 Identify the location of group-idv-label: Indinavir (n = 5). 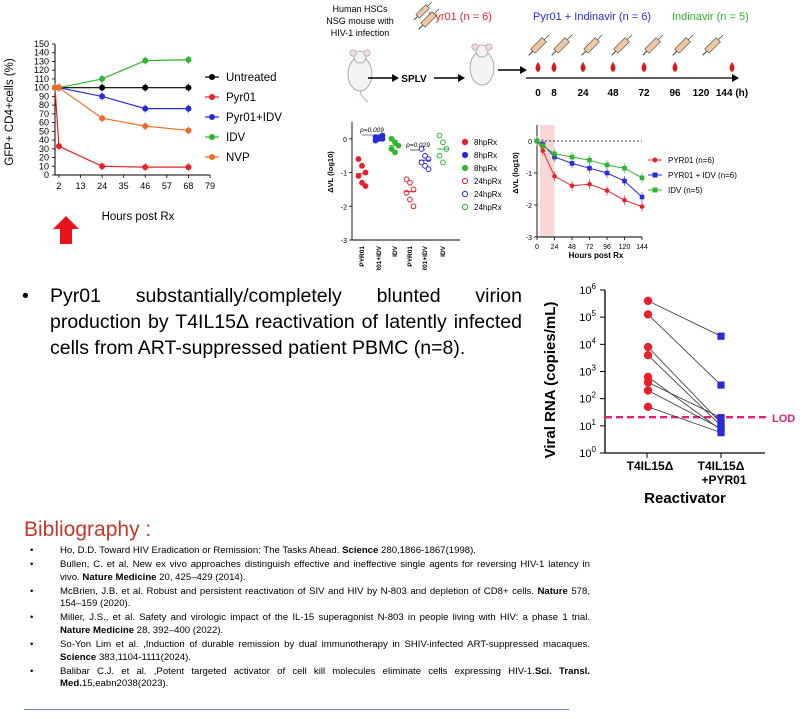
(710, 17).